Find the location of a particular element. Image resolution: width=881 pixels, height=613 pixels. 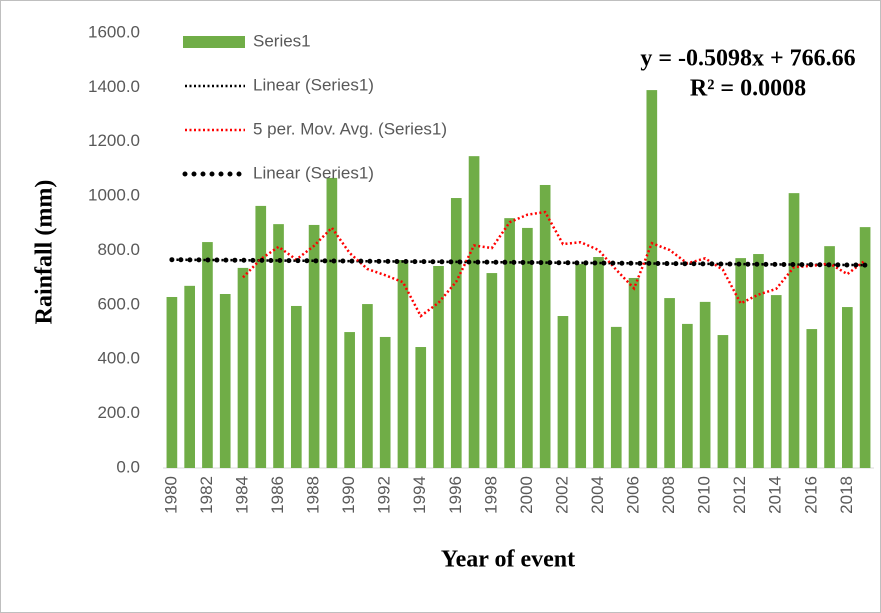

x-tick-label: 2008 is located at coordinates (668, 495).